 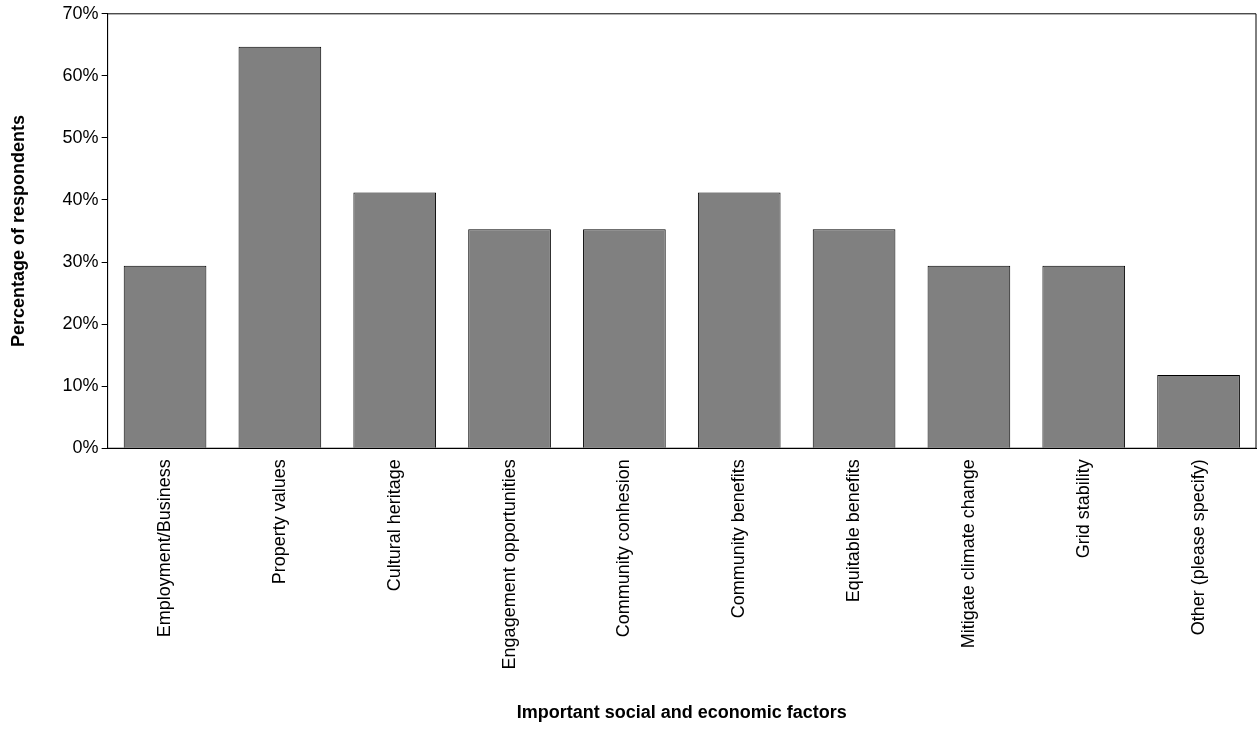 What do you see at coordinates (164, 548) in the screenshot?
I see `x-tick-label: Employment/Business` at bounding box center [164, 548].